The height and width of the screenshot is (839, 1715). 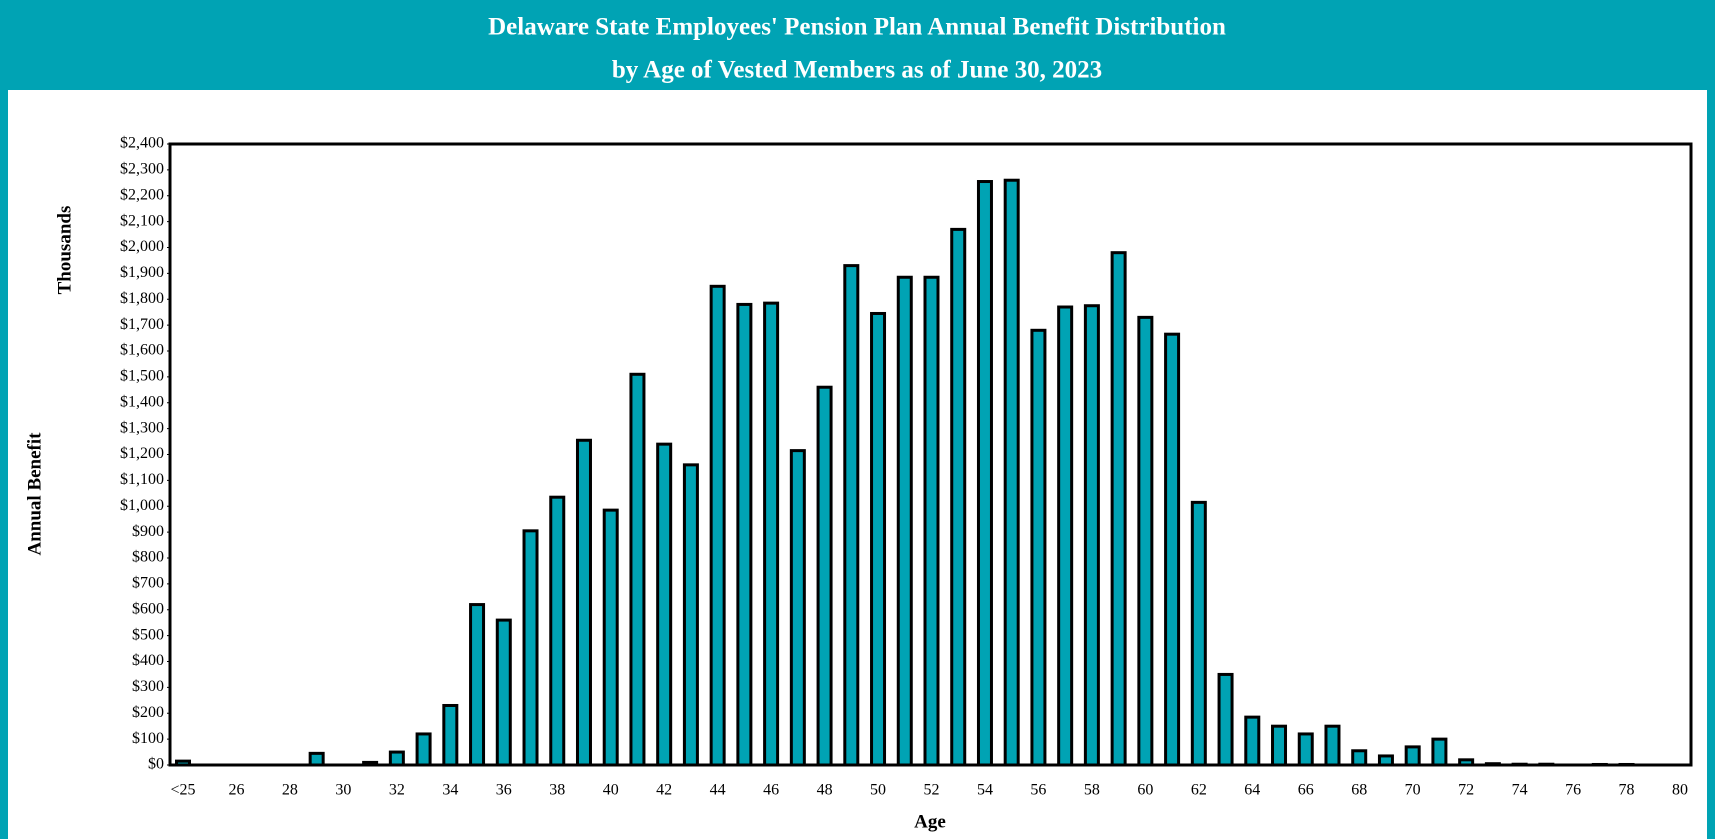 I want to click on x-tick-label: 46, so click(x=771, y=790).